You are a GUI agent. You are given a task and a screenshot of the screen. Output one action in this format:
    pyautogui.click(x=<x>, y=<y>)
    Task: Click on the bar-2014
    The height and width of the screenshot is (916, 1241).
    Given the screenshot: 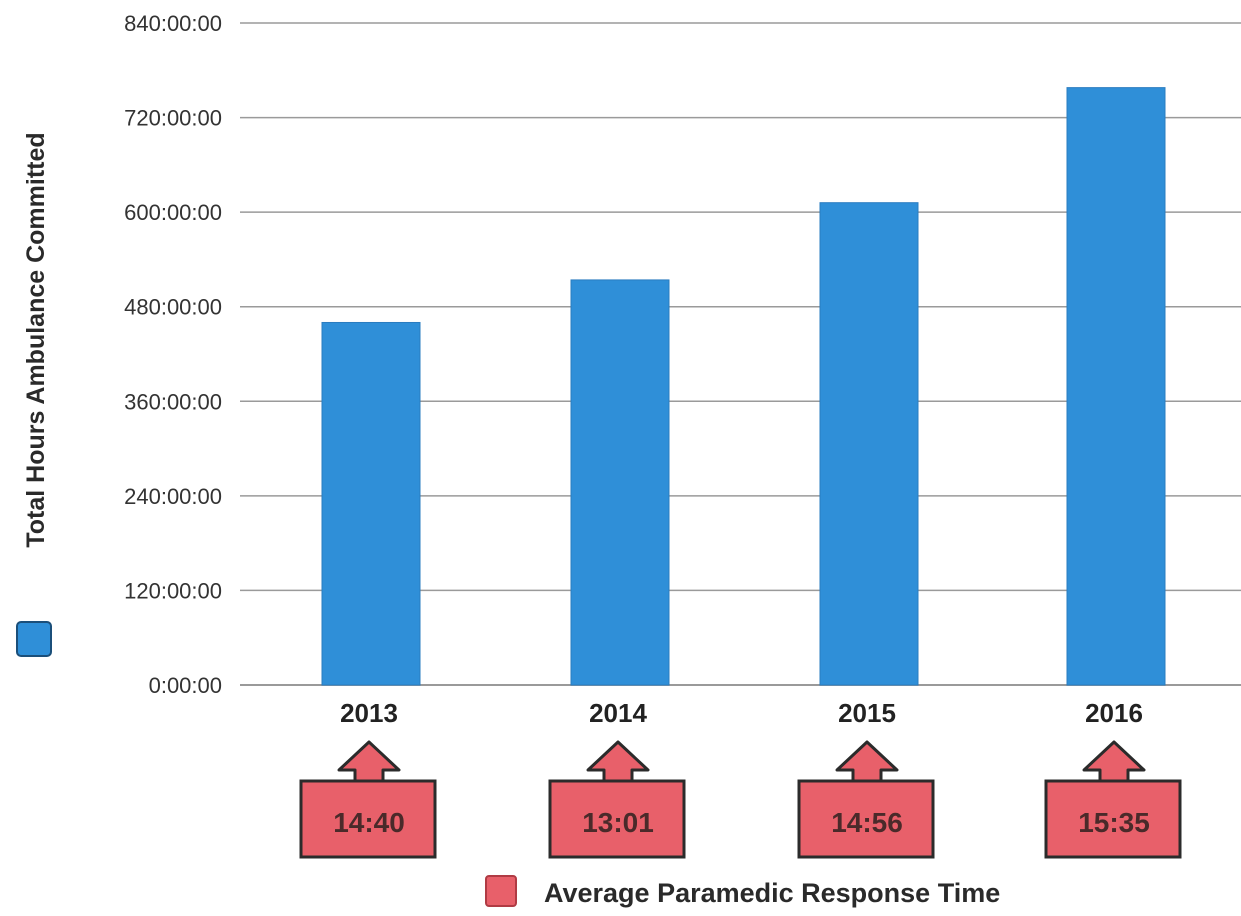 What is the action you would take?
    pyautogui.click(x=620, y=482)
    